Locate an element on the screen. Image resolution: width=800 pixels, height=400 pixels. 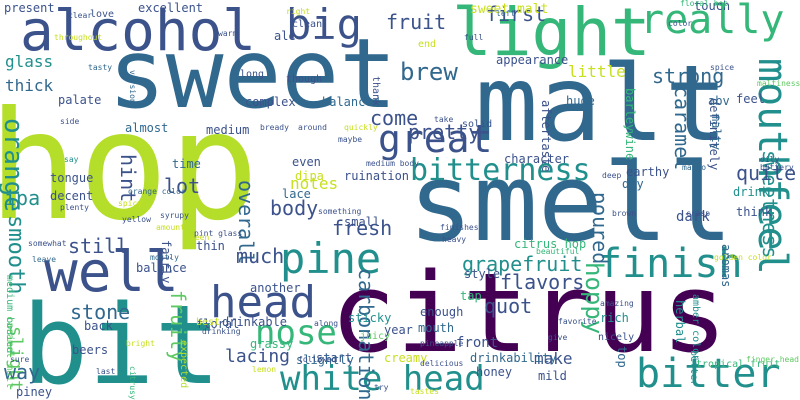
cloud-word: right is located at coordinates (298, 11).